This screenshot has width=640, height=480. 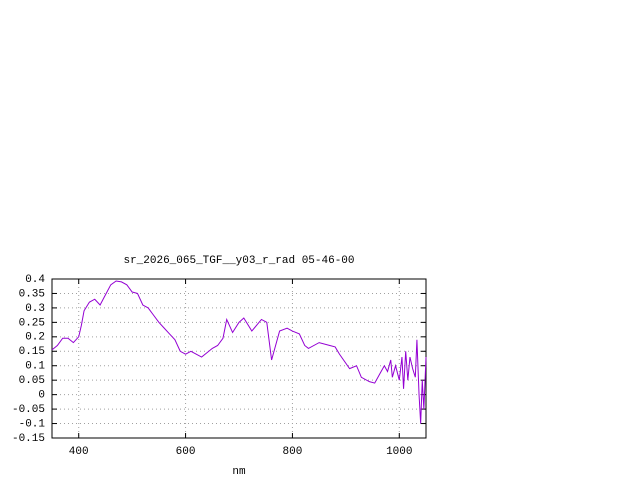 What do you see at coordinates (79, 452) in the screenshot?
I see `x-tick-label: 400` at bounding box center [79, 452].